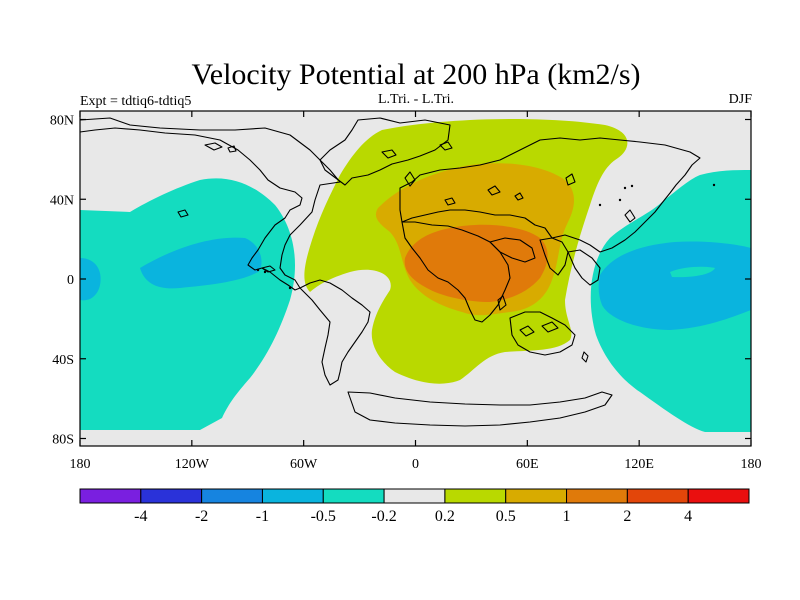 This screenshot has width=800, height=600. I want to click on coastline-madagascar, so click(502, 303).